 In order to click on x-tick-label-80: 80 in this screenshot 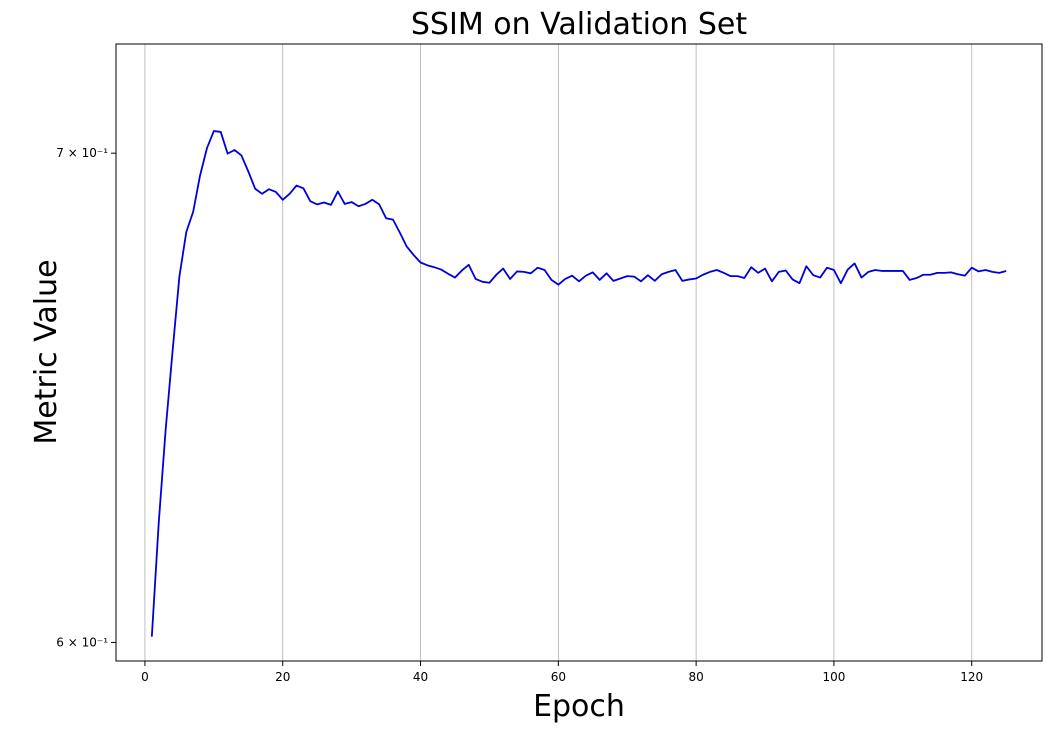, I will do `click(695, 677)`.